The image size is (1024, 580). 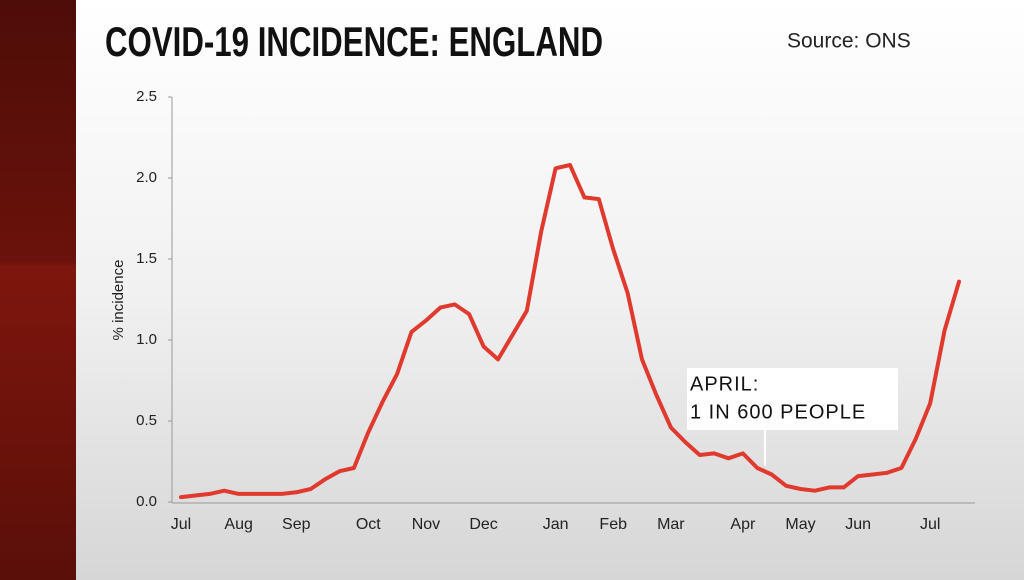 What do you see at coordinates (146, 339) in the screenshot?
I see `y-tick-label: 1.0` at bounding box center [146, 339].